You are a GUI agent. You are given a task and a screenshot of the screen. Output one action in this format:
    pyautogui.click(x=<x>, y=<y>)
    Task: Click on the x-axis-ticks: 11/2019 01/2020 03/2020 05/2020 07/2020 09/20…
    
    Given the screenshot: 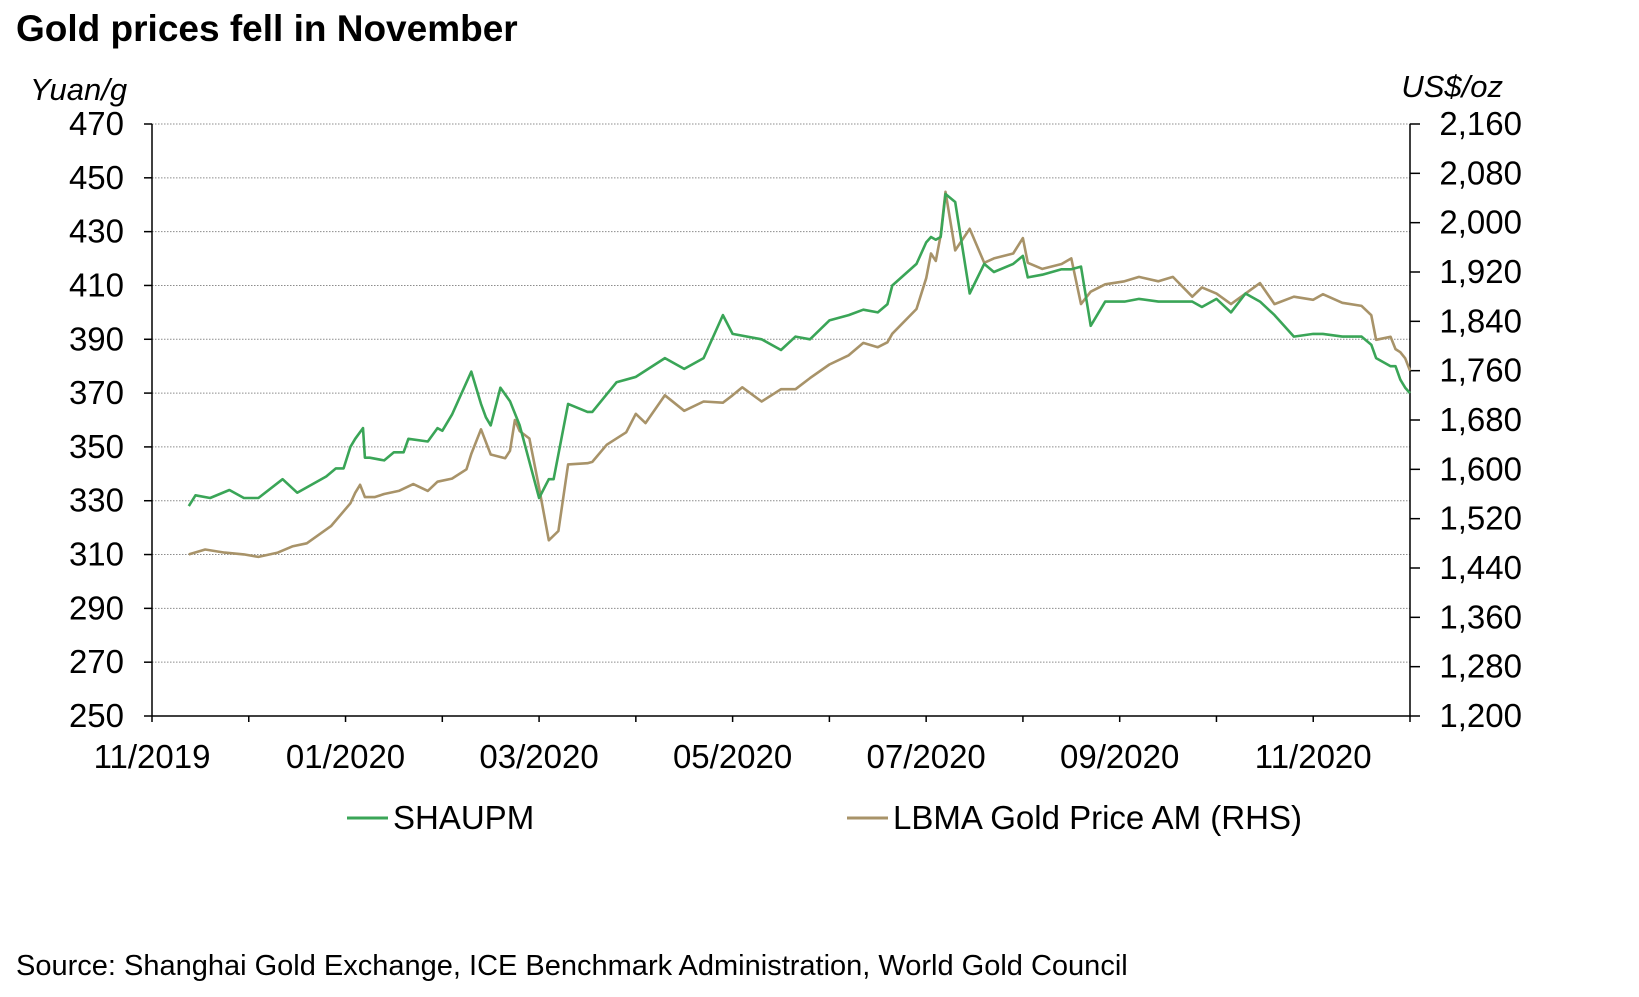 What is the action you would take?
    pyautogui.click(x=752, y=745)
    